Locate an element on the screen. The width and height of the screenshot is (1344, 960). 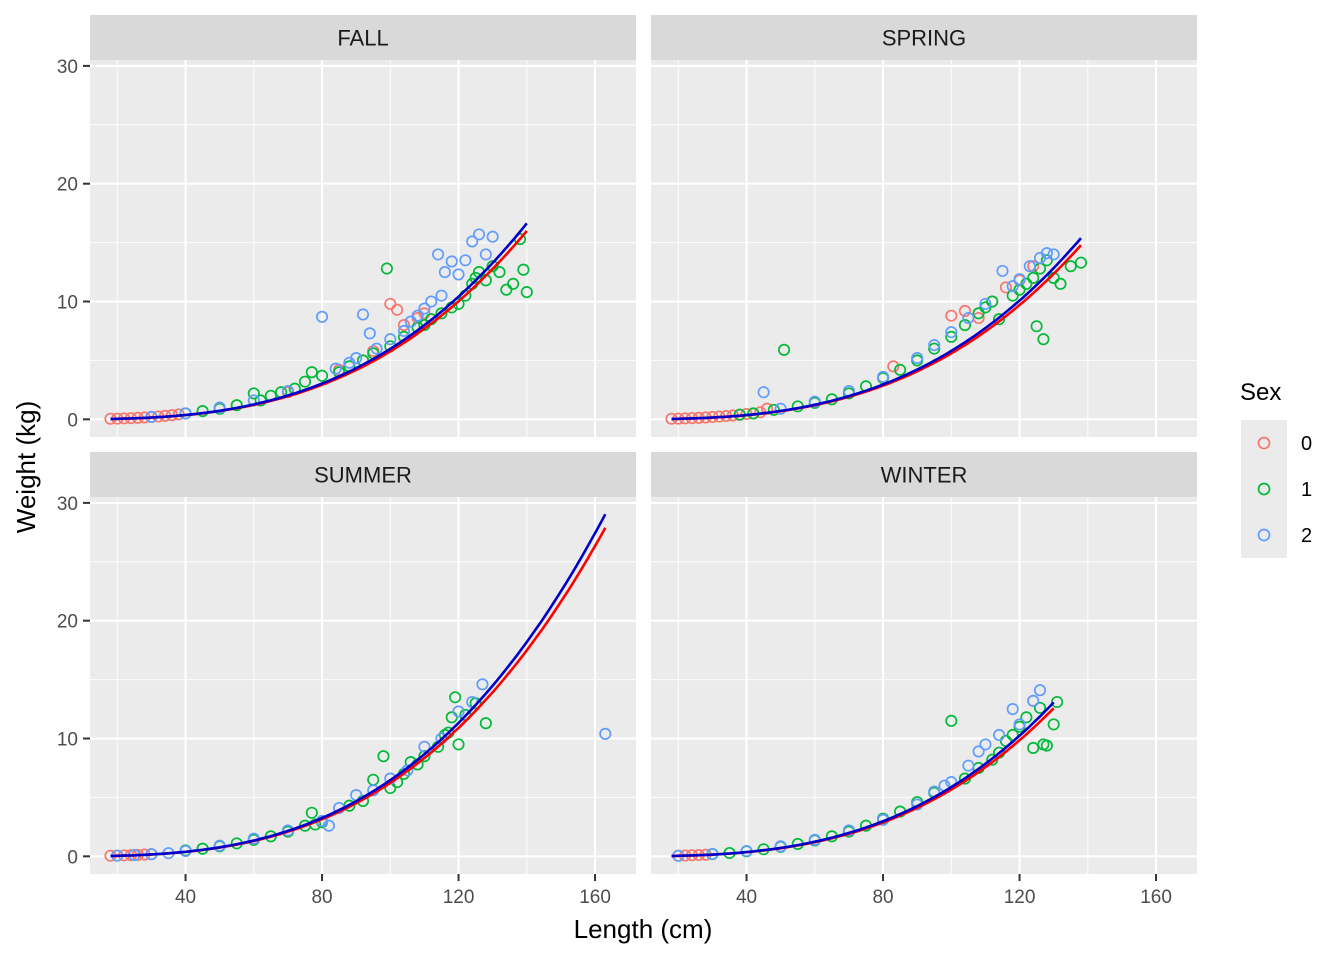
facet-strip-label: FALL is located at coordinates (362, 38).